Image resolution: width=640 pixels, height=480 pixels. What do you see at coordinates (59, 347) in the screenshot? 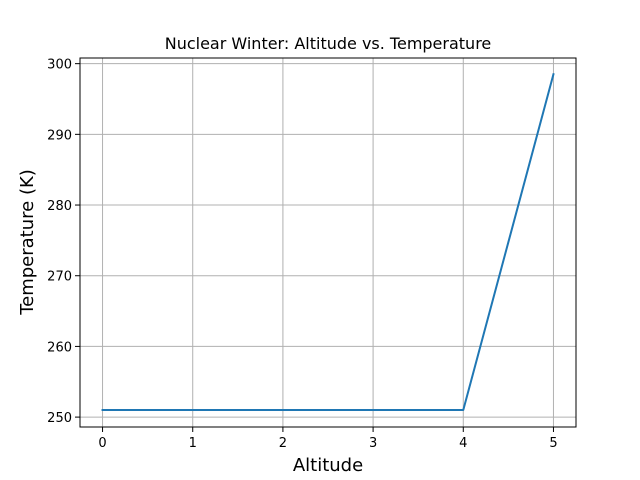
I see `y-tick-label: 260` at bounding box center [59, 347].